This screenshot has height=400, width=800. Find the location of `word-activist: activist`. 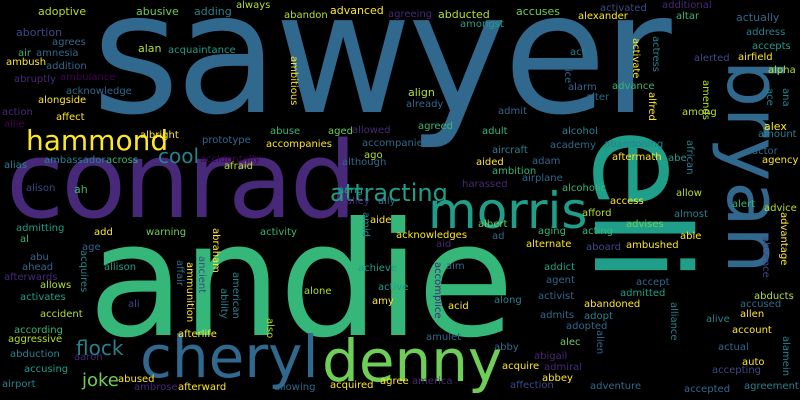

word-activist: activist is located at coordinates (556, 296).